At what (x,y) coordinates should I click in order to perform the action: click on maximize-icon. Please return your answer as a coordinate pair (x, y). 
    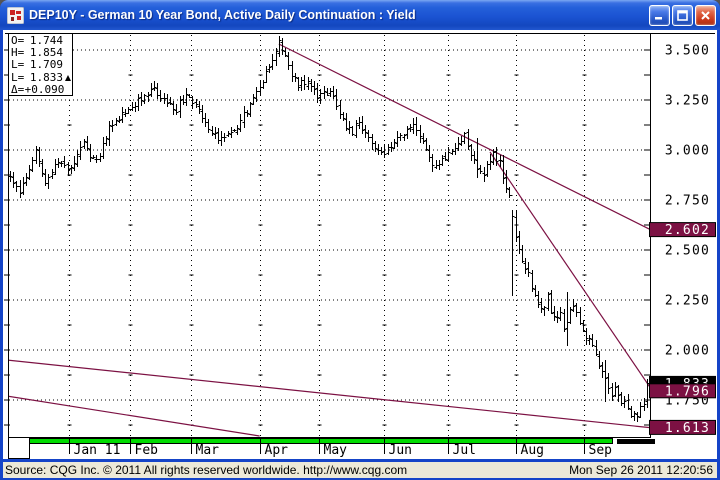
    Looking at the image, I should click on (682, 15).